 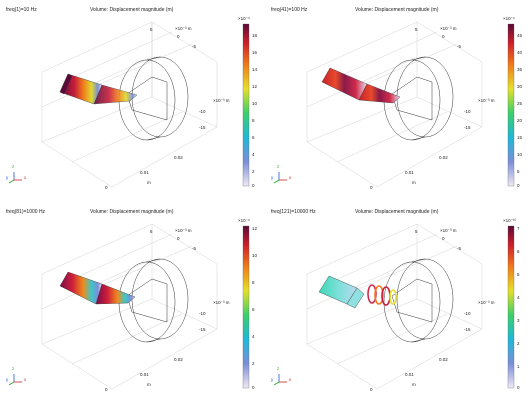 I want to click on ring-modes, so click(x=382, y=295).